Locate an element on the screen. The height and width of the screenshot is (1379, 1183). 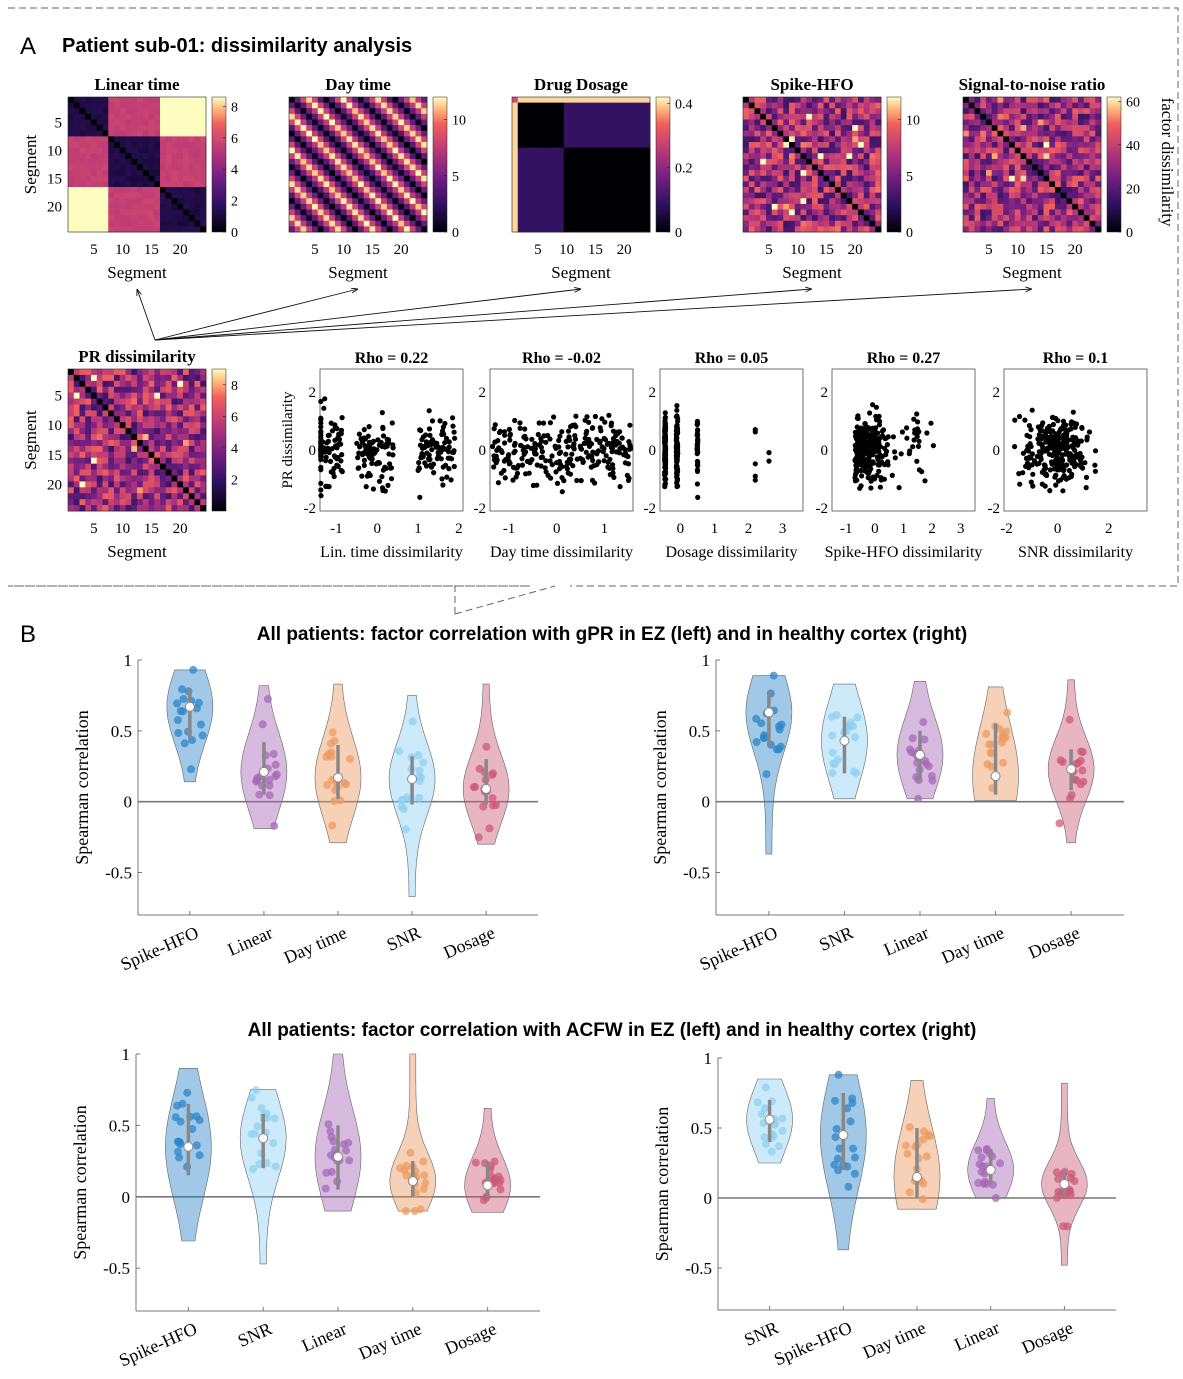
colorbar-label: factor dissimilarity is located at coordinates (1167, 162).